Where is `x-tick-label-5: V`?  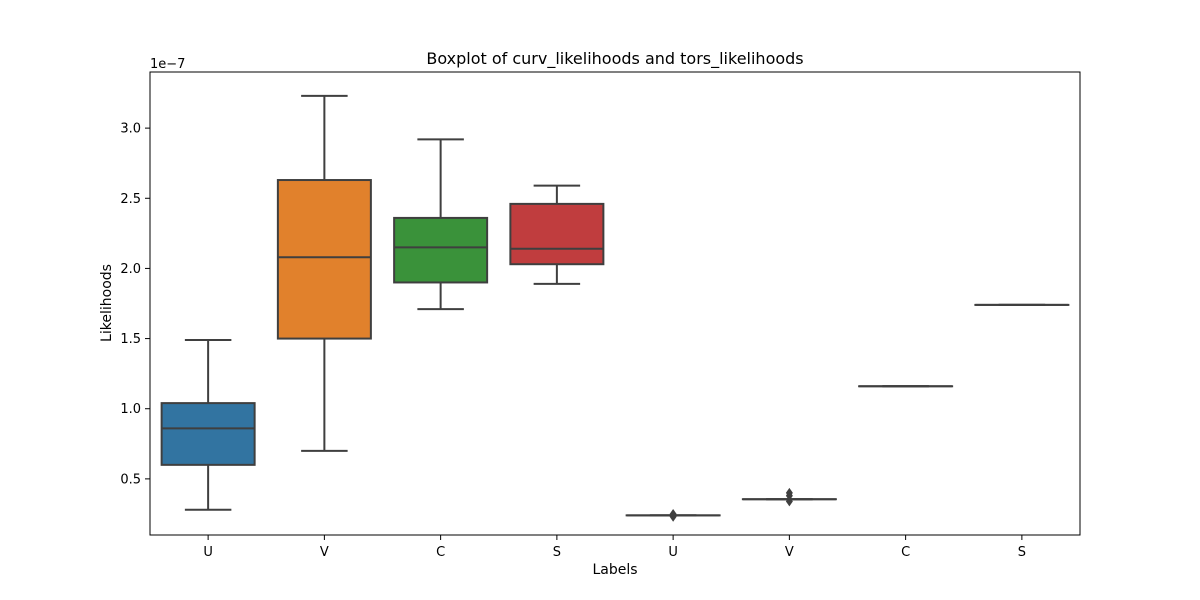 x-tick-label-5: V is located at coordinates (789, 552).